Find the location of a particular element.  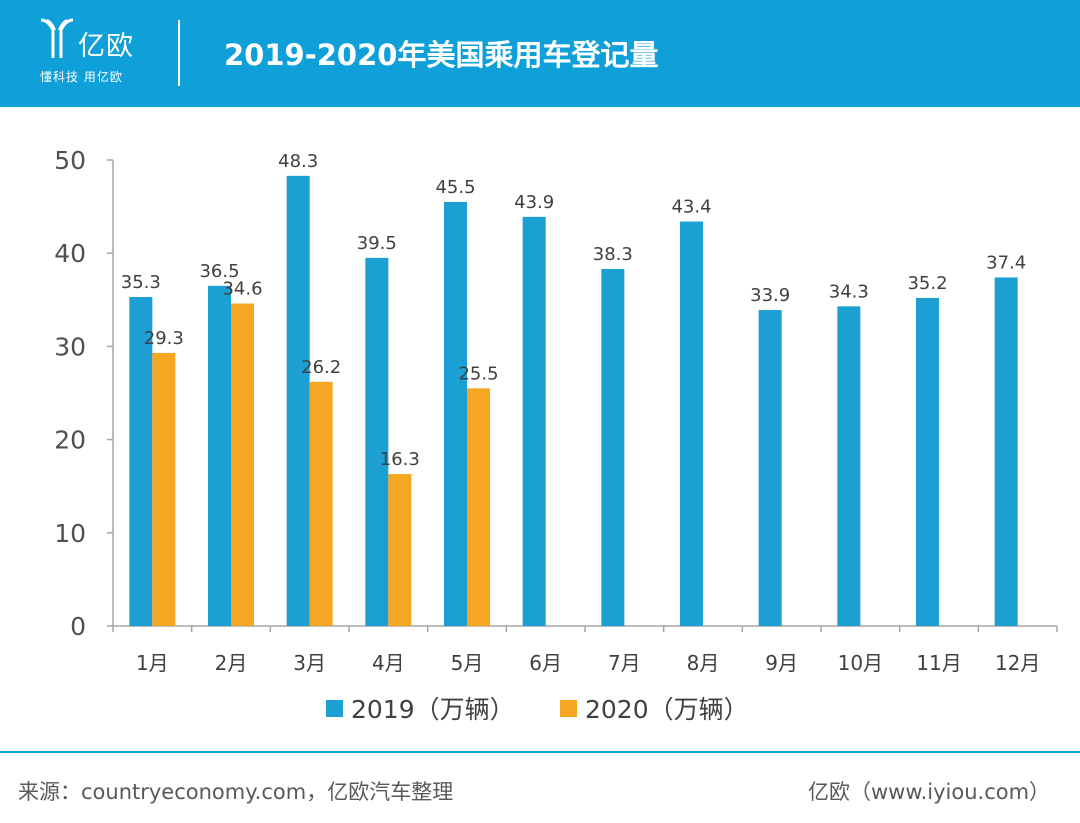

data-label: 29.3 is located at coordinates (164, 338).